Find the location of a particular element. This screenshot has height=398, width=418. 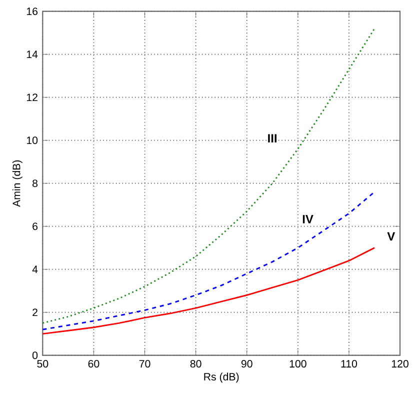

y-tick-label: 2 is located at coordinates (35, 312).